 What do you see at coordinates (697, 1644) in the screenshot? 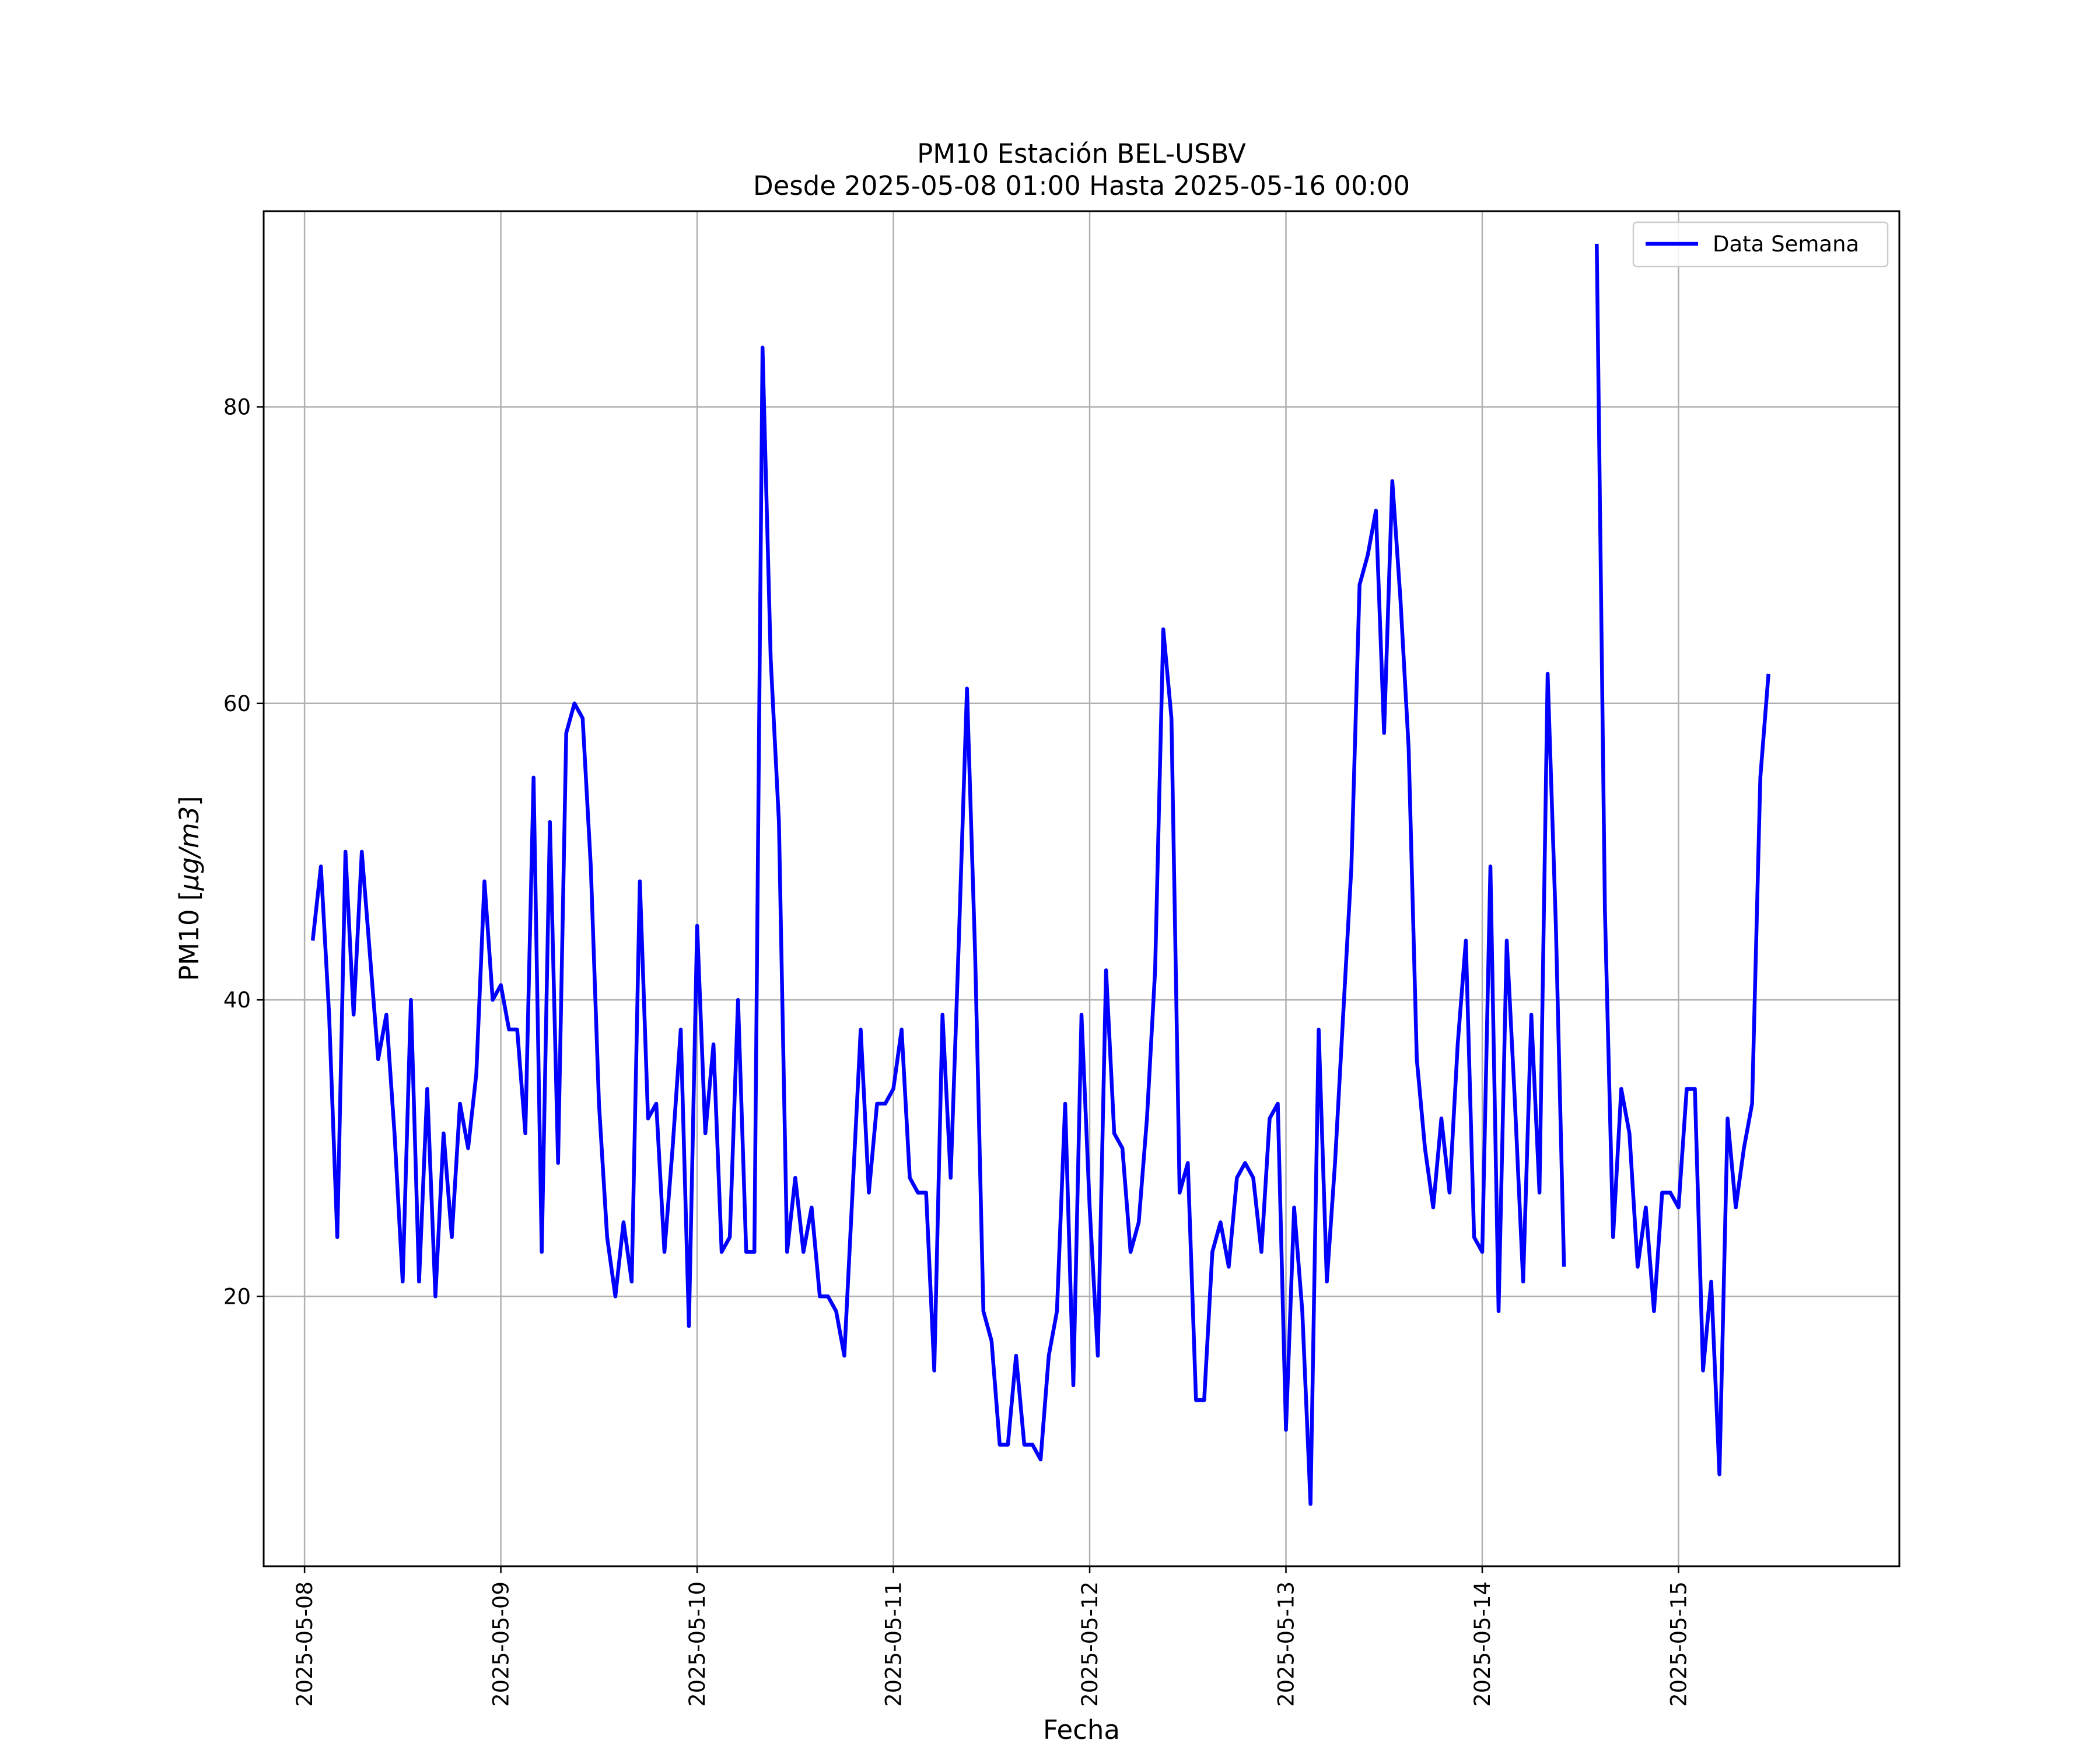
I see `x-tick-label: 2025-05-10` at bounding box center [697, 1644].